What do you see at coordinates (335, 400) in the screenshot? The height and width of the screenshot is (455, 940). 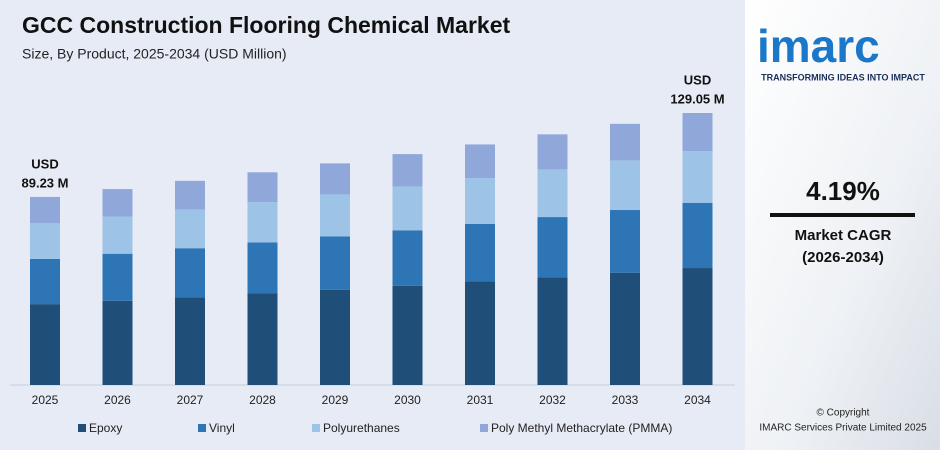 I see `x-tick-label: 2029` at bounding box center [335, 400].